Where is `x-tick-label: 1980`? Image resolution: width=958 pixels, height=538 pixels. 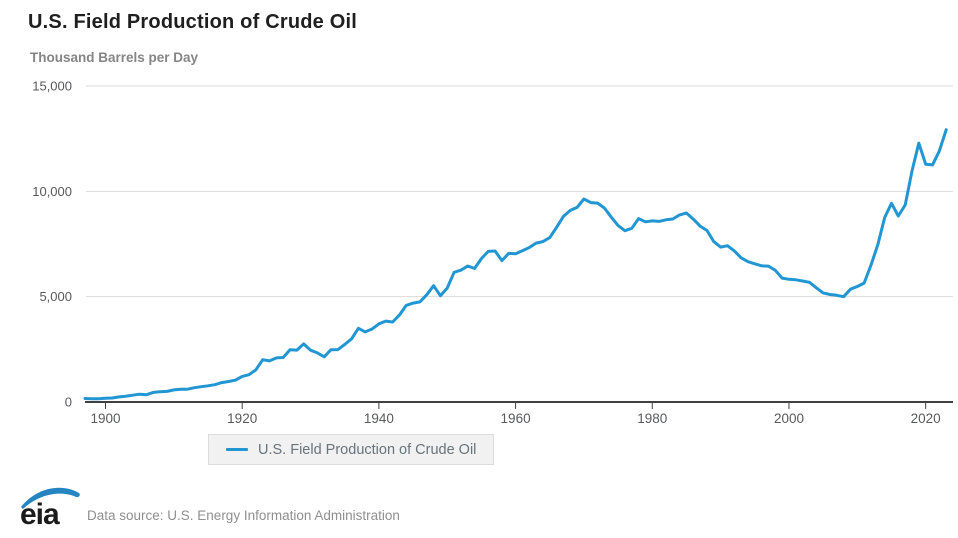 x-tick-label: 1980 is located at coordinates (652, 418).